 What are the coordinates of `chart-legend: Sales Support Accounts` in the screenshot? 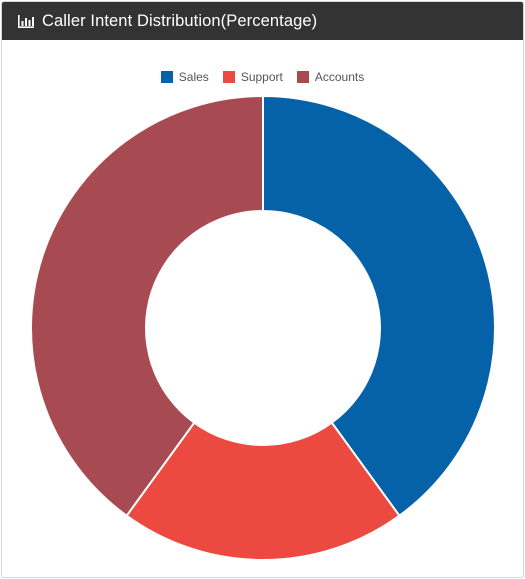 It's located at (262, 77).